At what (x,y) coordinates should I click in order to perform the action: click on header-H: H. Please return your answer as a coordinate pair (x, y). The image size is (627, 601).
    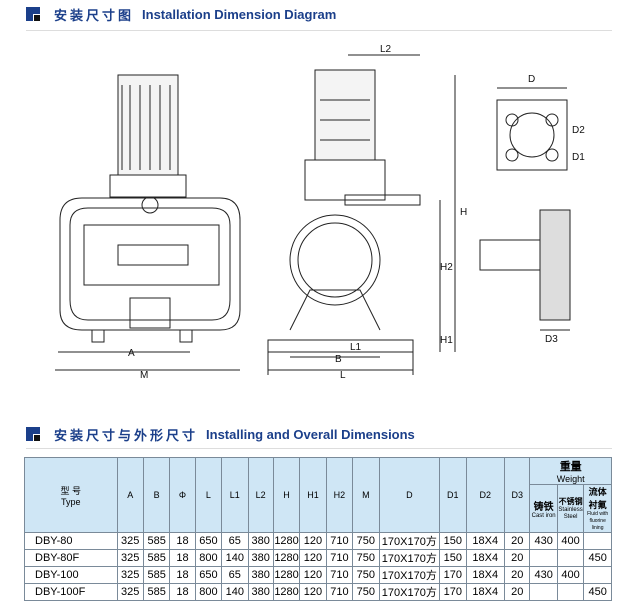
    Looking at the image, I should click on (286, 495).